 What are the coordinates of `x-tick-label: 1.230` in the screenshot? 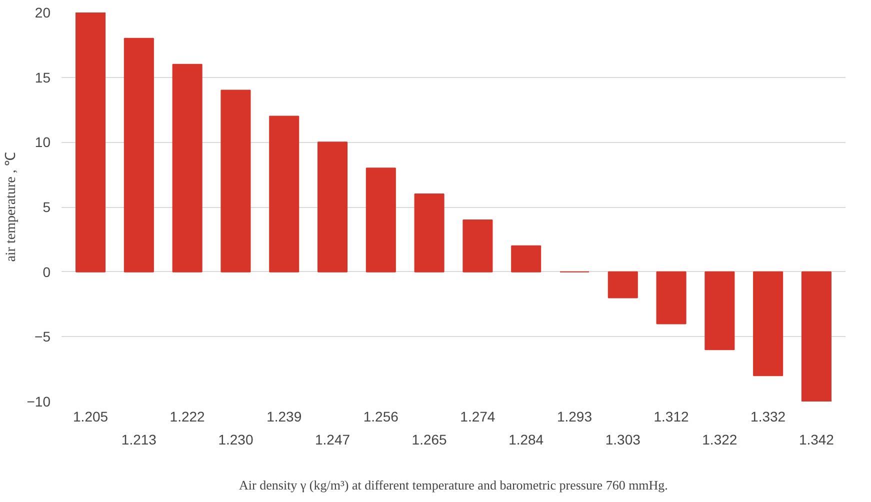 It's located at (236, 440).